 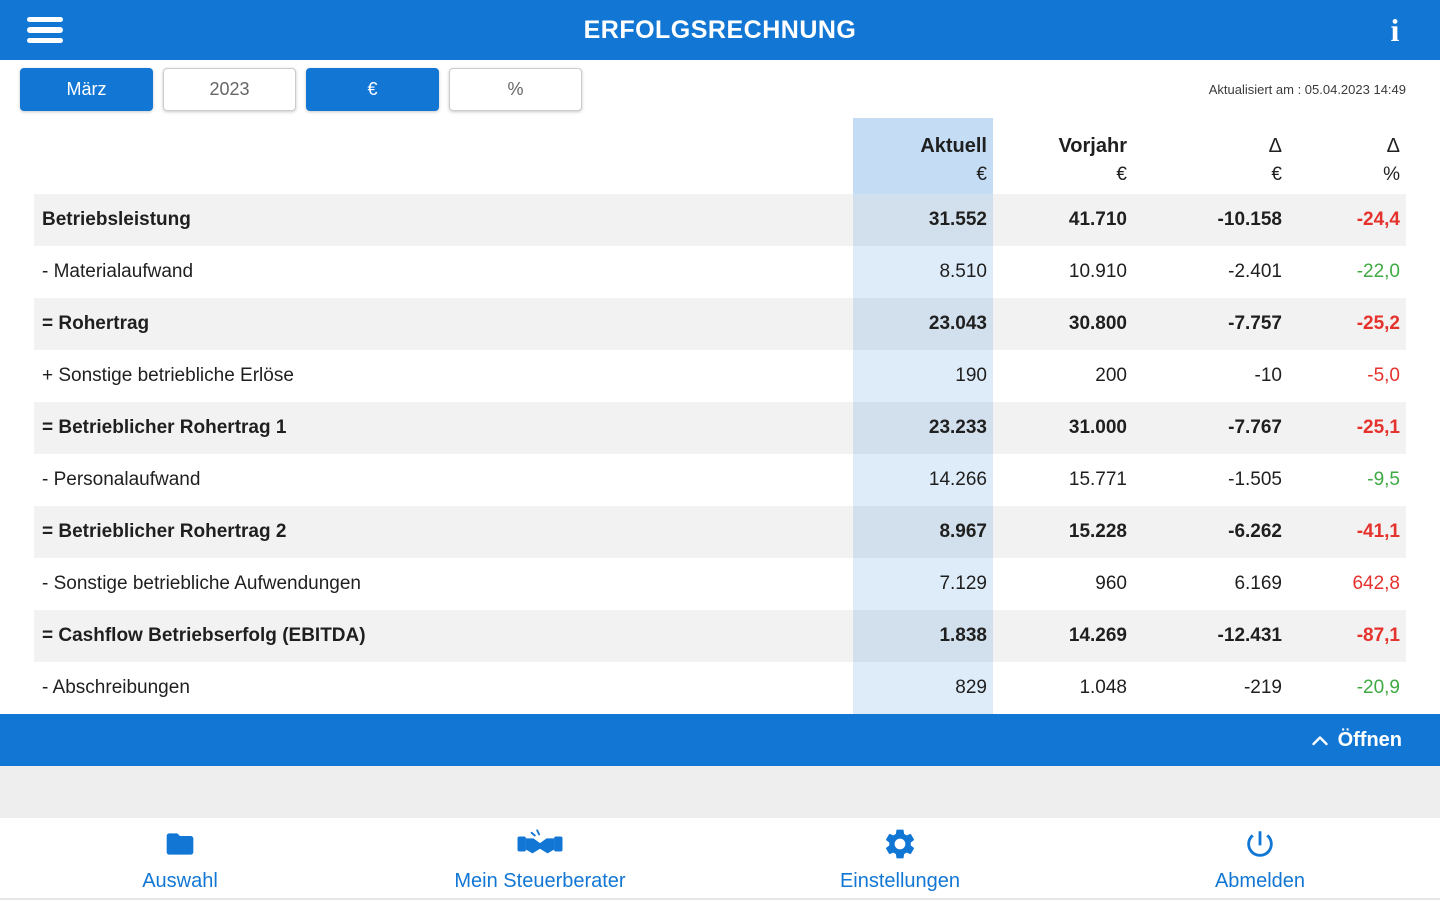 What do you see at coordinates (1249, 219) in the screenshot?
I see `cell-delta-eur: -10.158` at bounding box center [1249, 219].